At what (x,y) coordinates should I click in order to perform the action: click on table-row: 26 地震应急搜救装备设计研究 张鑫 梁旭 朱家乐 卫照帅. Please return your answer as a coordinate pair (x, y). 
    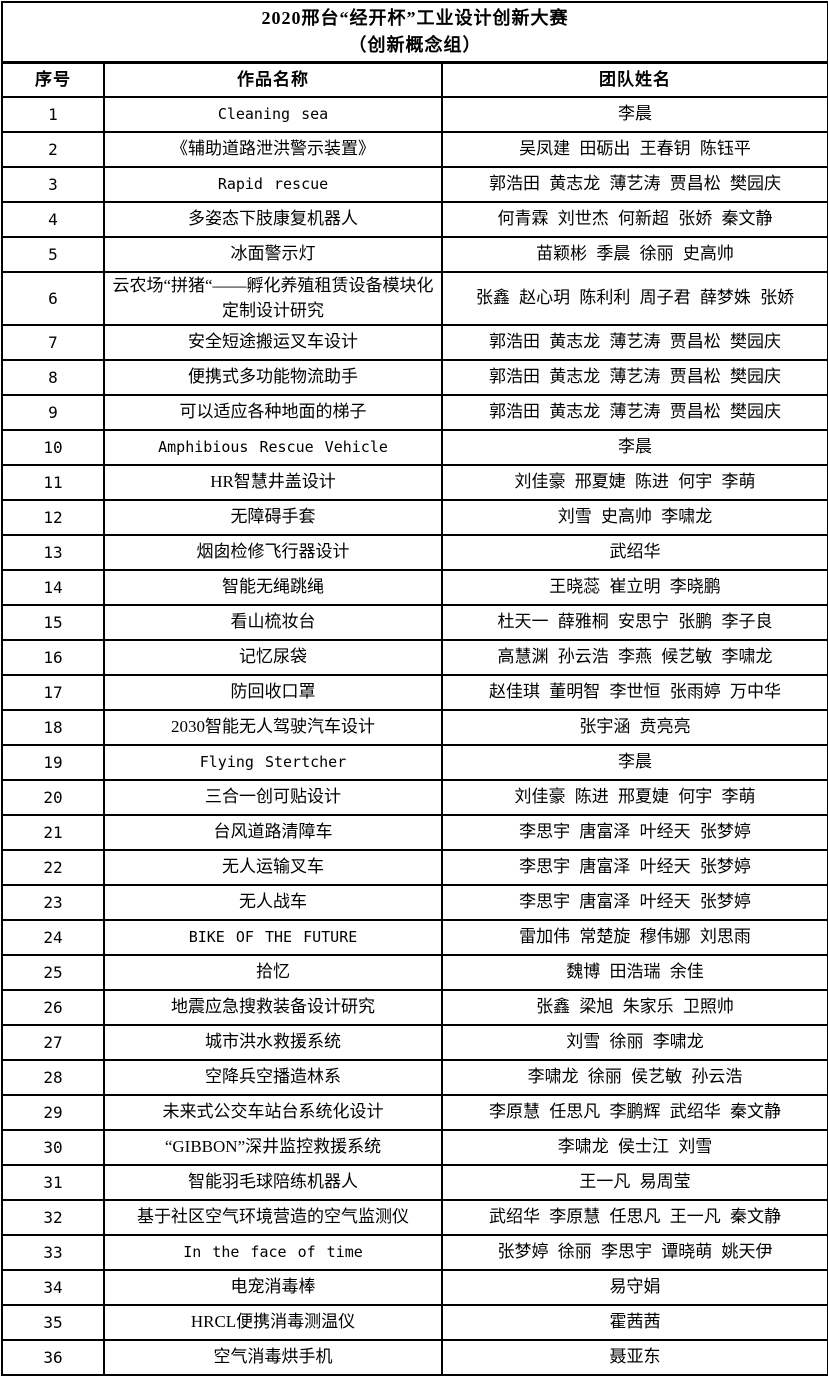
    Looking at the image, I should click on (414, 1008).